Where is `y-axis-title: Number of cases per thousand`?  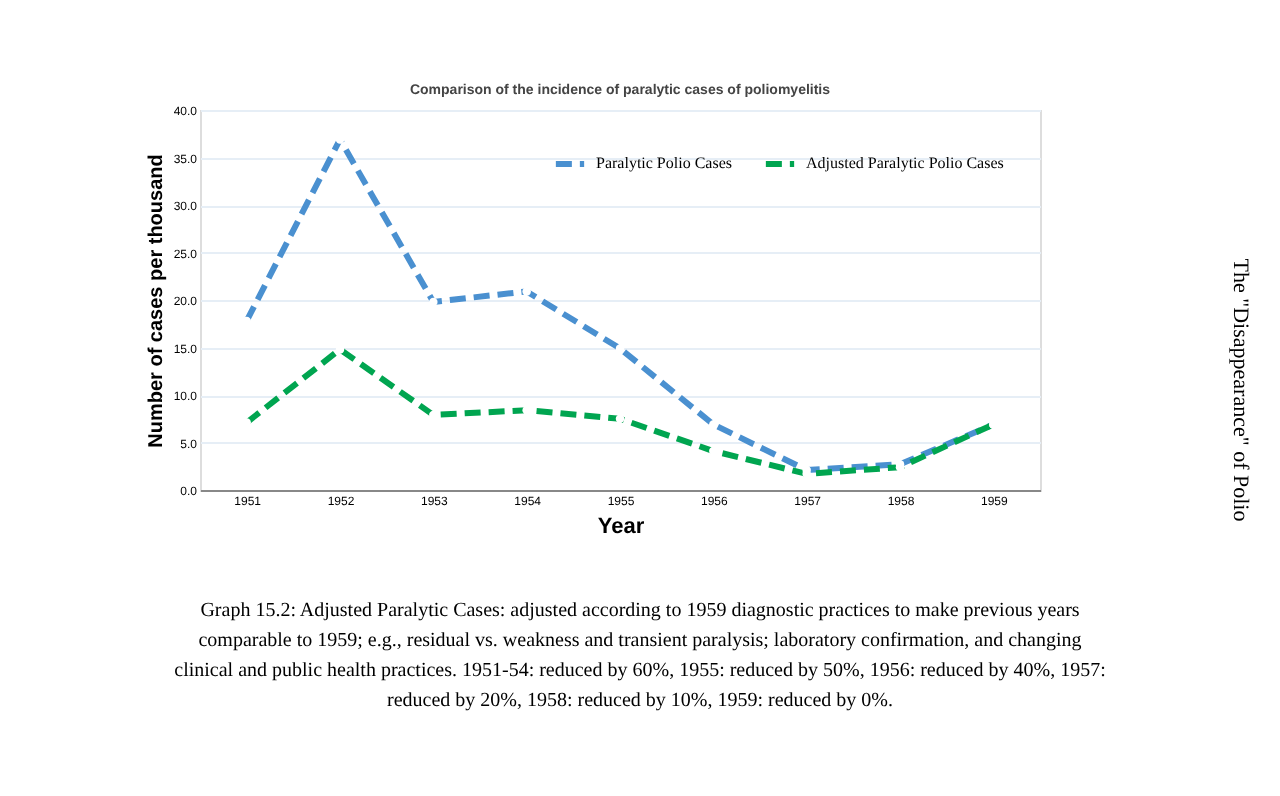
y-axis-title: Number of cases per thousand is located at coordinates (156, 301).